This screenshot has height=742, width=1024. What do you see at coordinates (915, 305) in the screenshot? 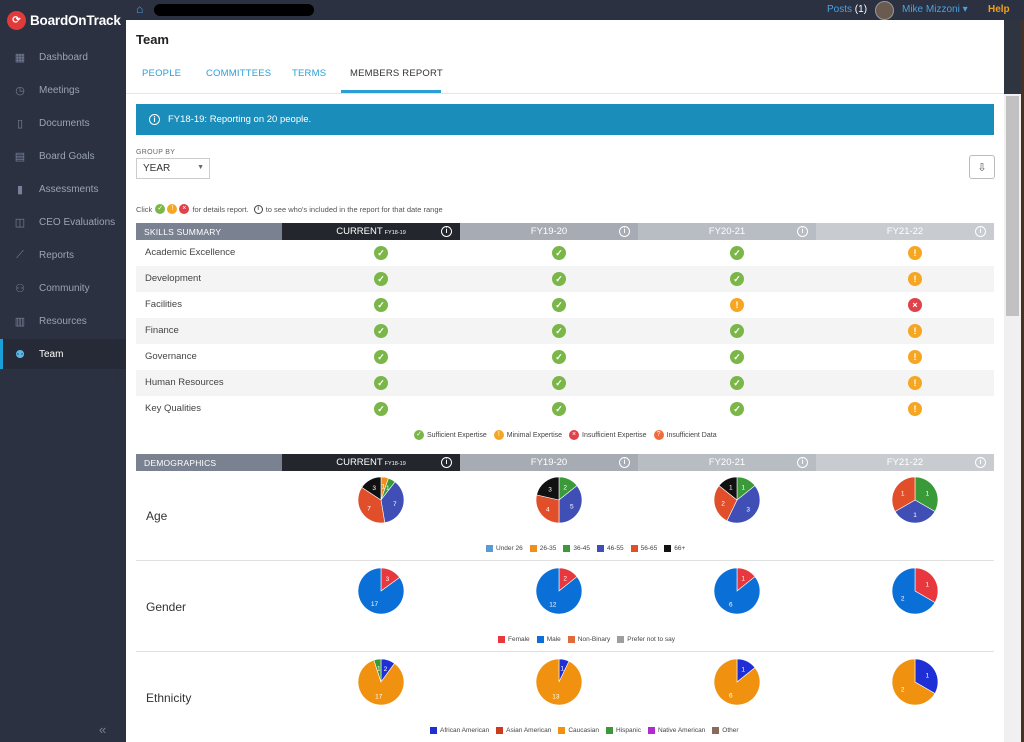
I see `insufficient-x-icon: ×` at bounding box center [915, 305].